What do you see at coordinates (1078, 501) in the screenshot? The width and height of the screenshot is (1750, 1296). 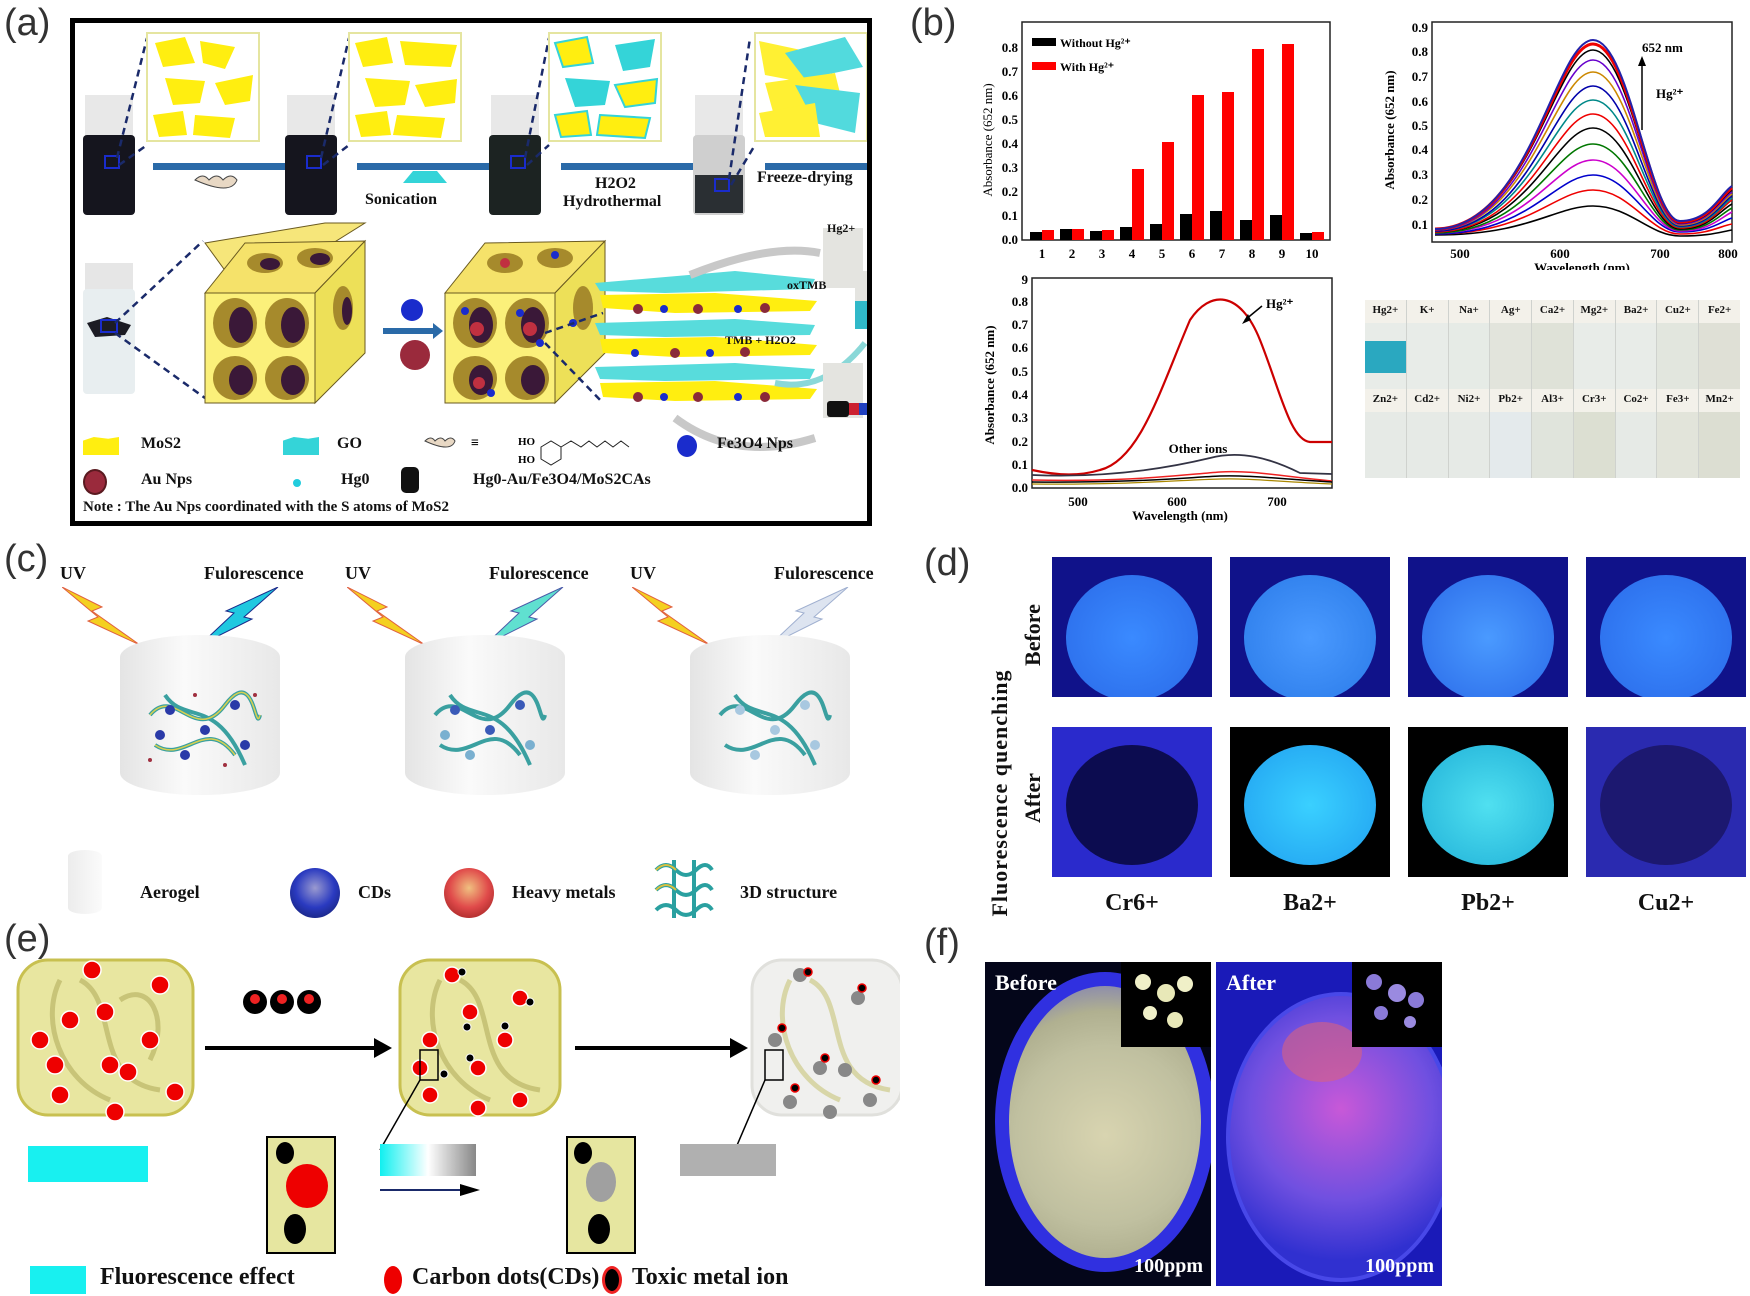 I see `svg-text: 500` at bounding box center [1078, 501].